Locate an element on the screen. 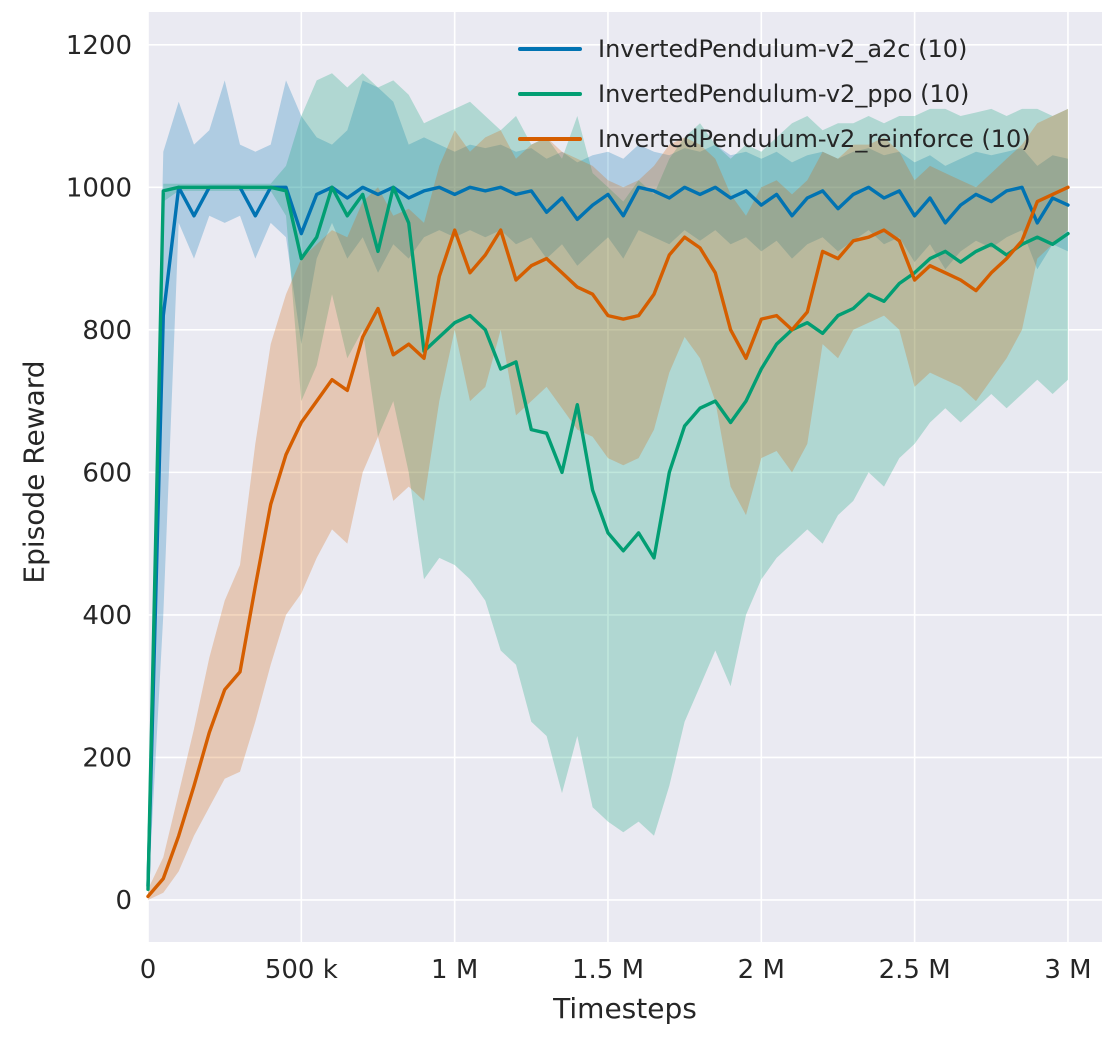  y-tick-label: 1200 is located at coordinates (99, 46).